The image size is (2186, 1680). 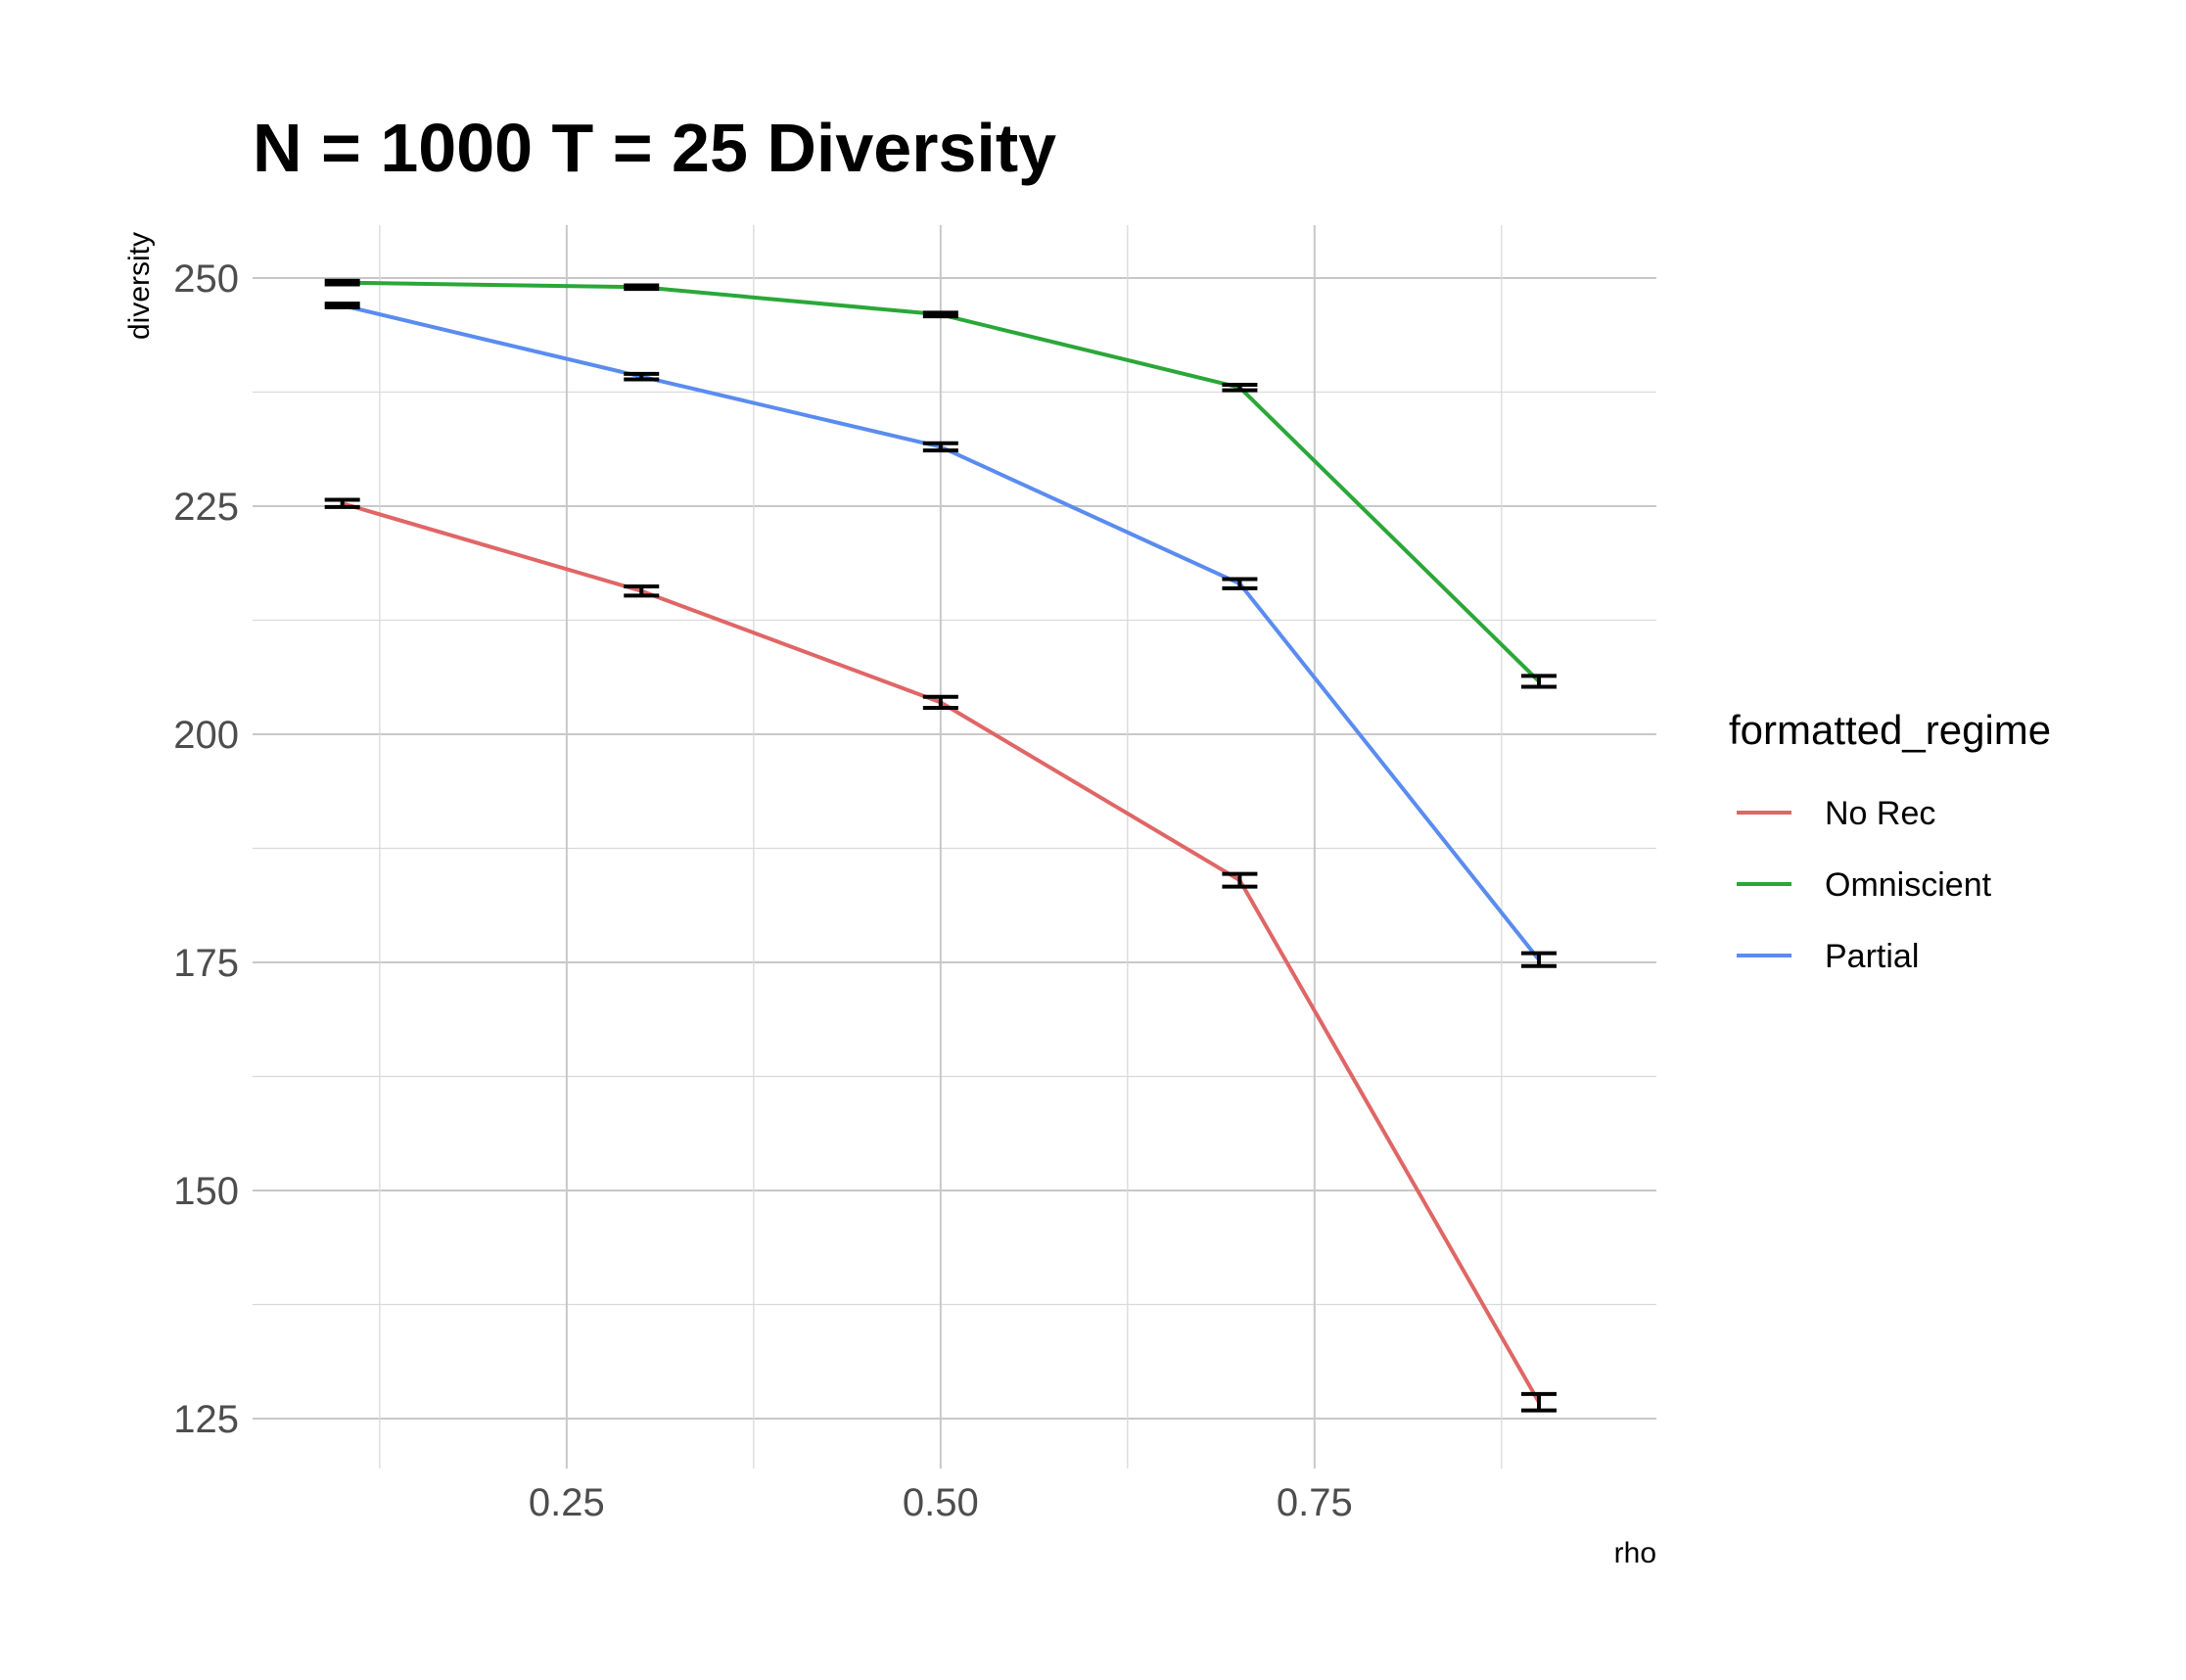 I want to click on x-tick-label: 0.50, so click(x=941, y=1502).